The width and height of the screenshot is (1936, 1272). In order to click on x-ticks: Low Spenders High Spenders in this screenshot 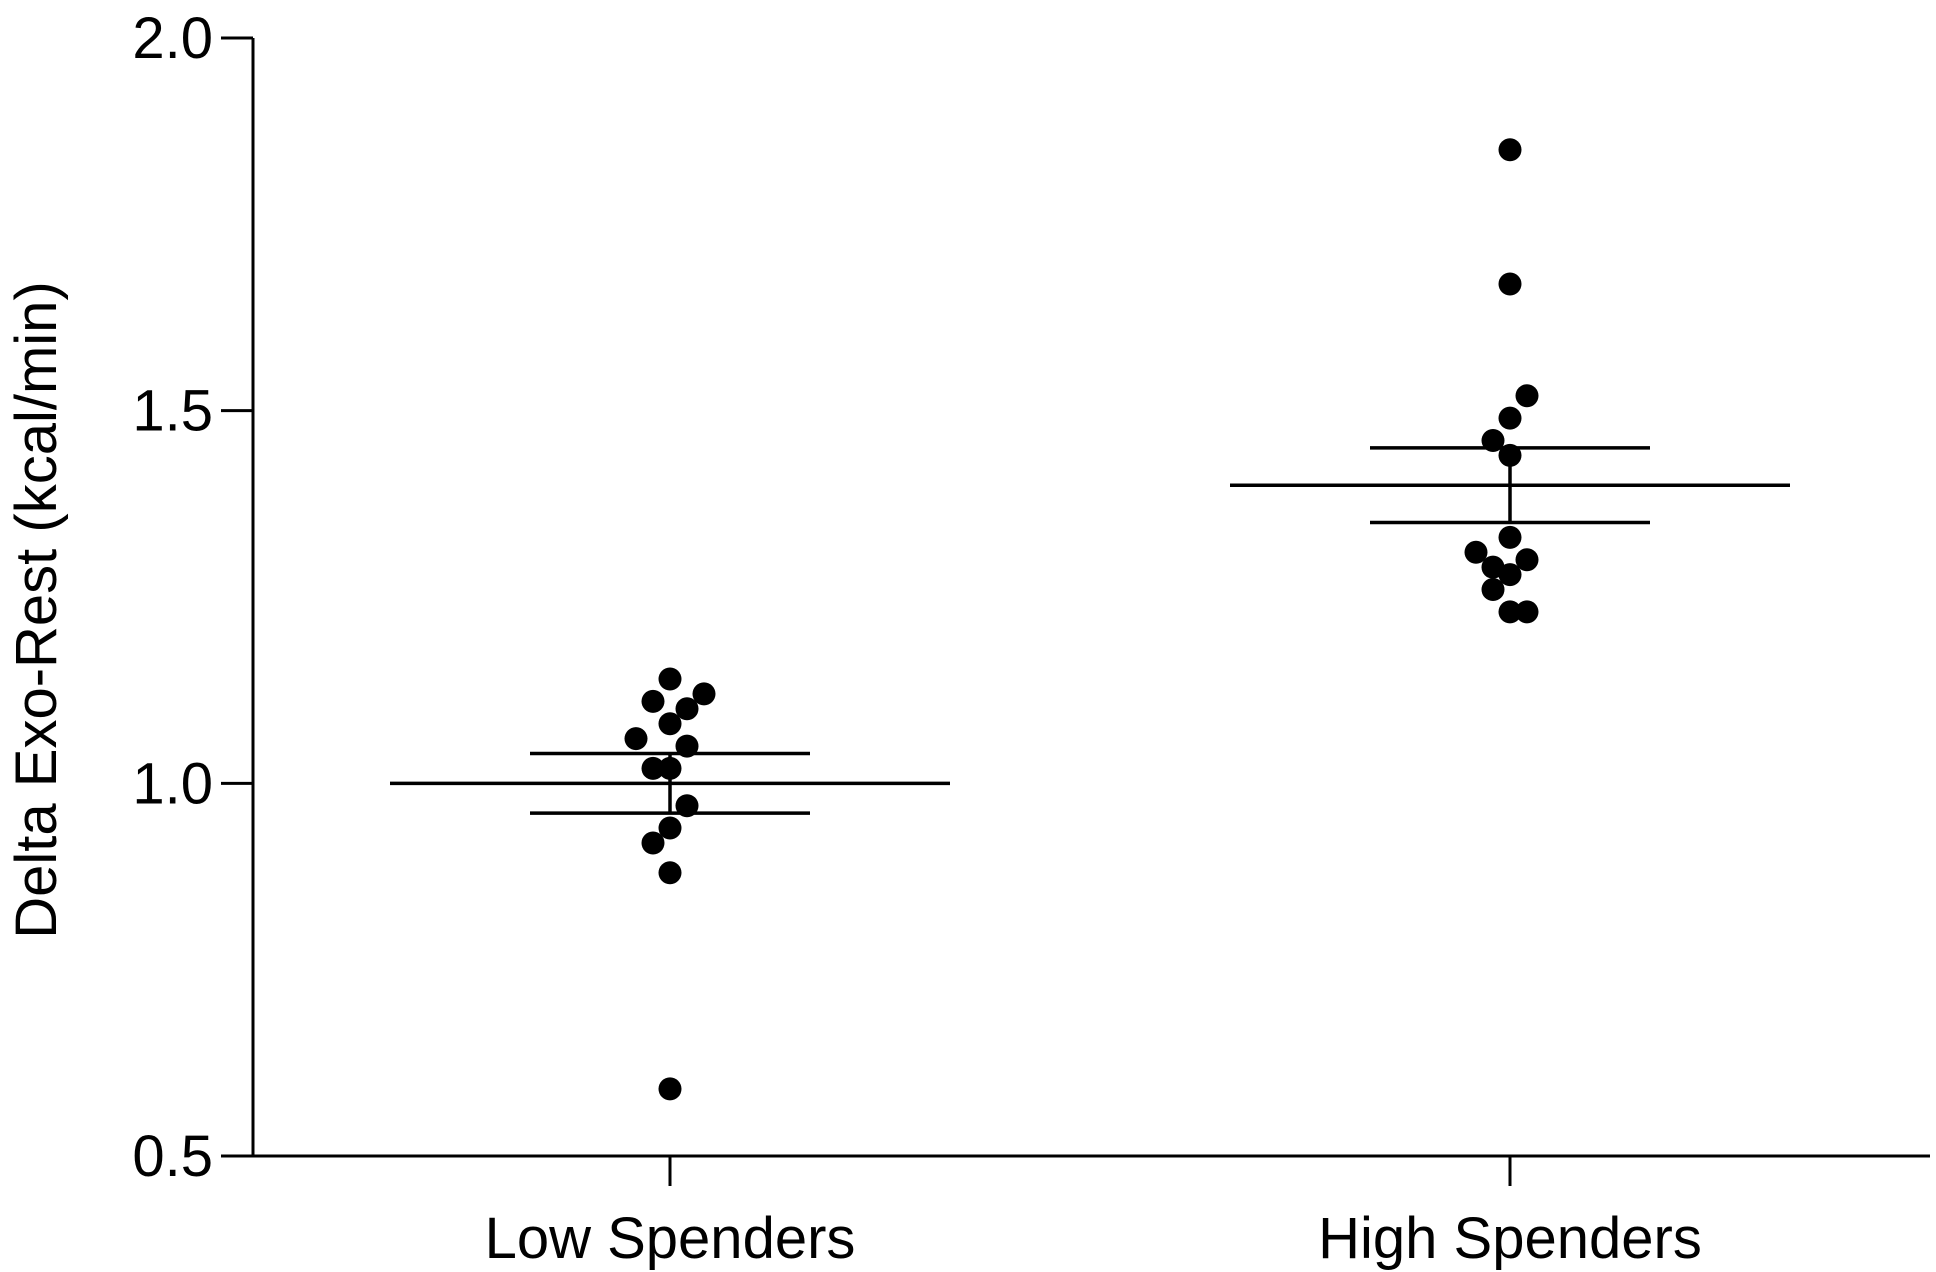, I will do `click(1093, 1213)`.